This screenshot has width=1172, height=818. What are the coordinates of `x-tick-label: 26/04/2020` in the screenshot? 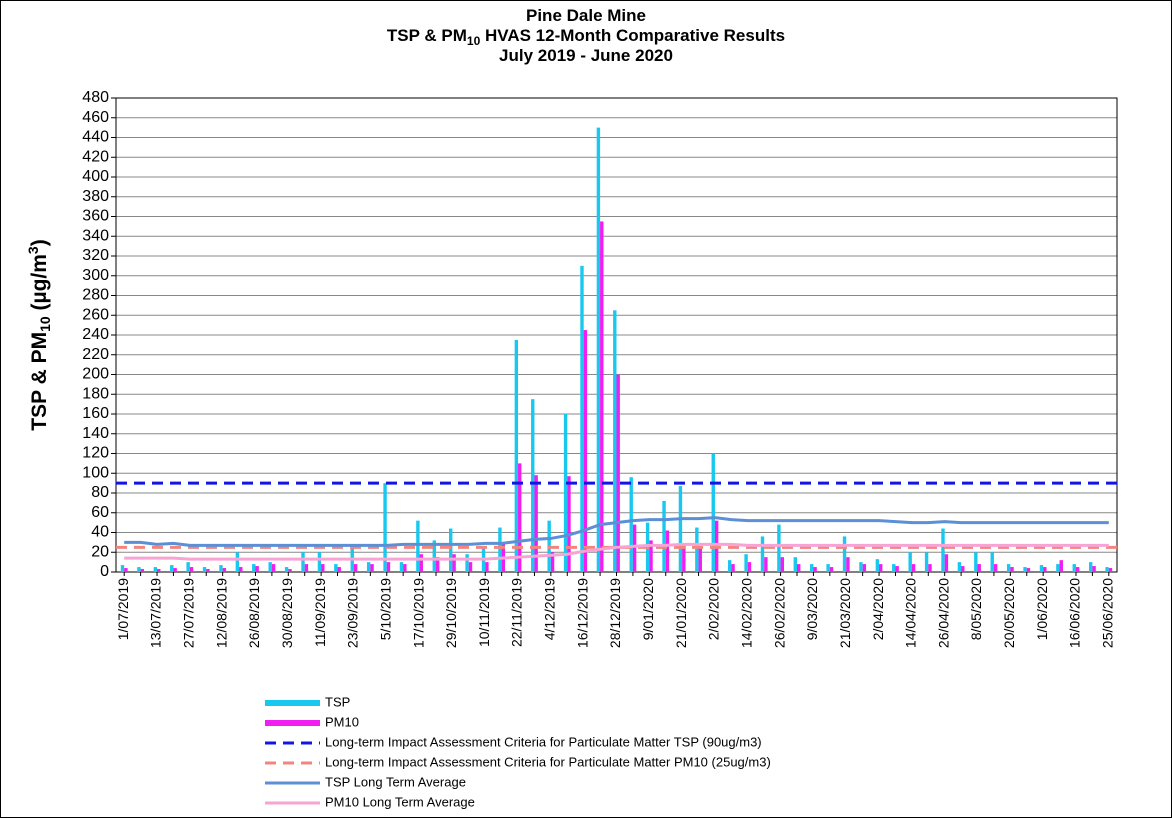 It's located at (943, 613).